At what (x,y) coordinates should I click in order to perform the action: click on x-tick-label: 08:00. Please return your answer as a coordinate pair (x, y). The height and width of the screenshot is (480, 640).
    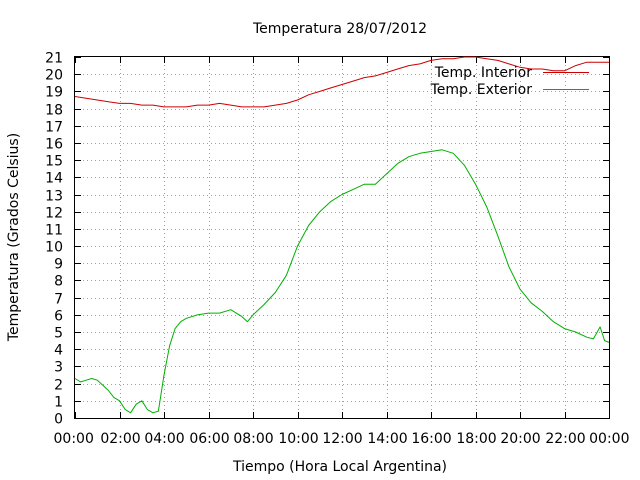
    Looking at the image, I should click on (253, 439).